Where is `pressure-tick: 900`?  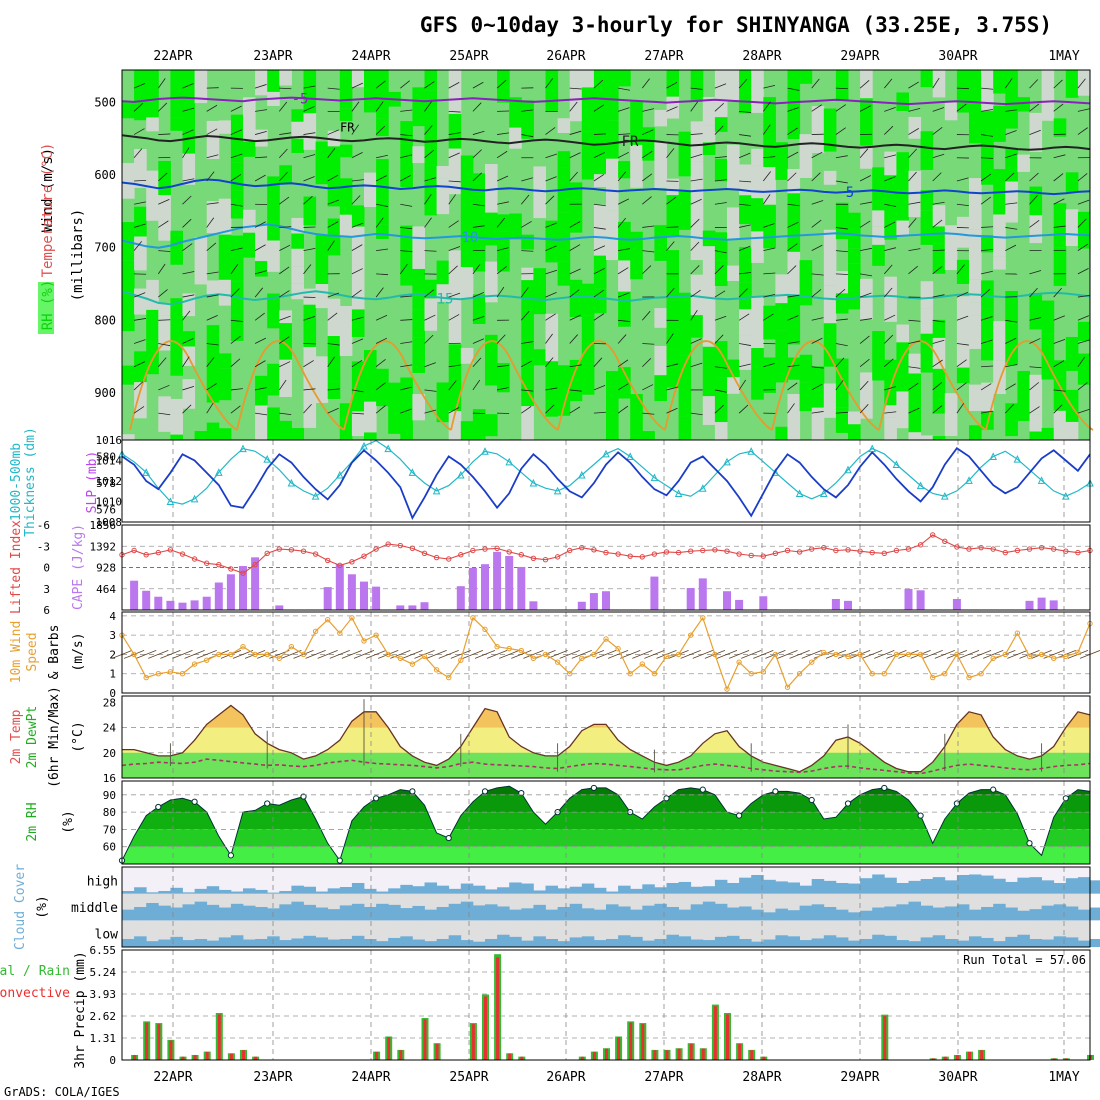
pressure-tick: 900 is located at coordinates (105, 393).